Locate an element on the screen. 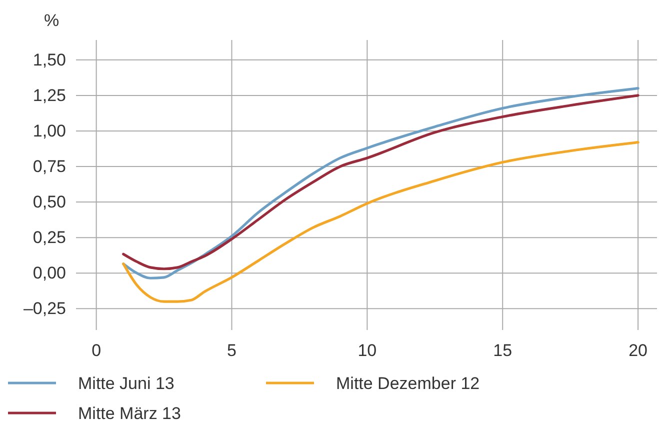  y-tick-label: –0,25 is located at coordinates (44, 308).